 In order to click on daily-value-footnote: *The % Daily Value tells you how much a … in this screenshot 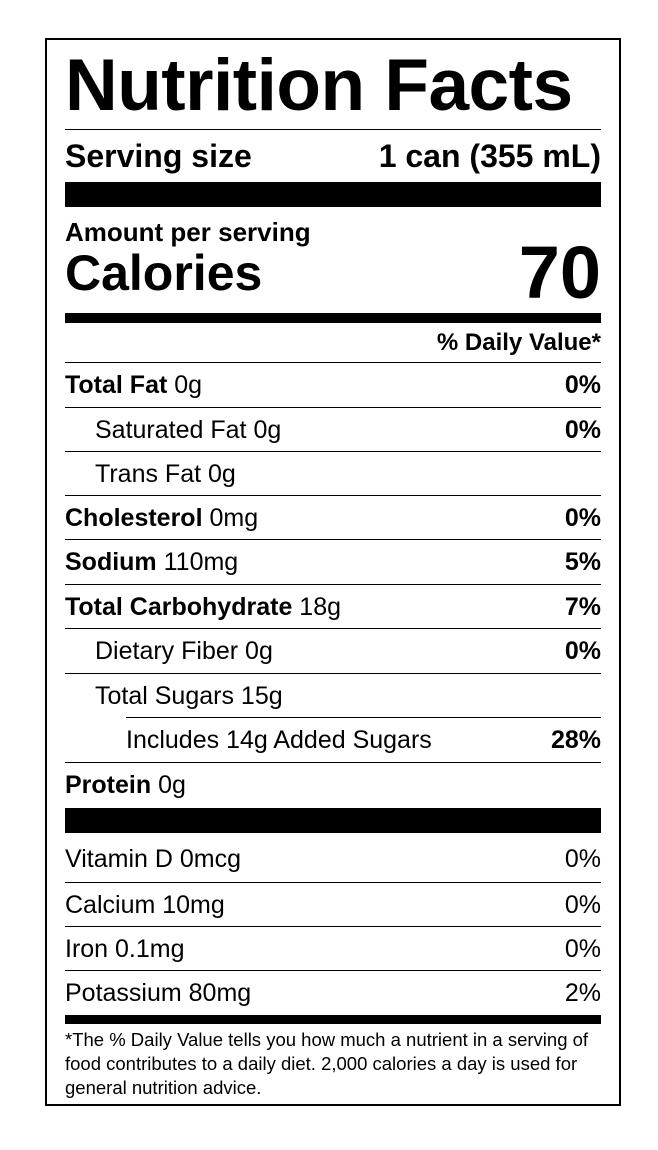, I will do `click(327, 1063)`.